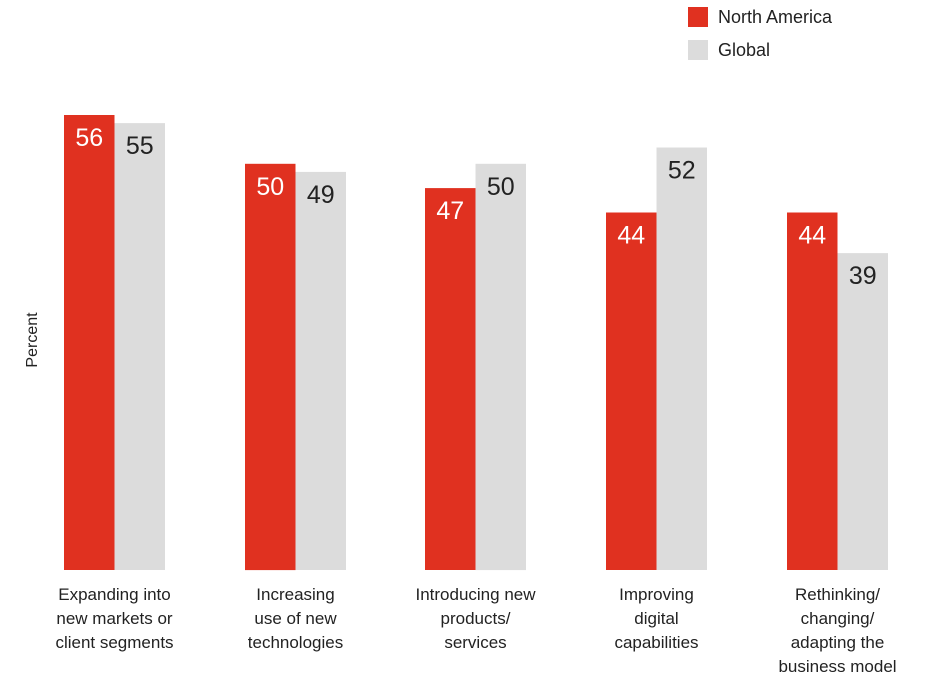 Image resolution: width=934 pixels, height=687 pixels. I want to click on legend-label-global: Global, so click(744, 49).